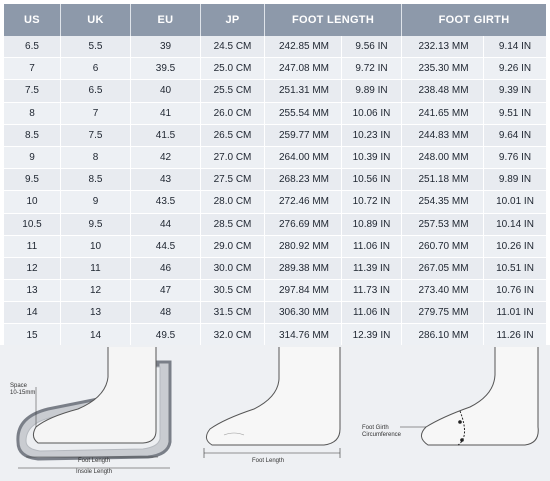 This screenshot has width=550, height=481. What do you see at coordinates (233, 135) in the screenshot?
I see `cell-jp: 26.5 CM` at bounding box center [233, 135].